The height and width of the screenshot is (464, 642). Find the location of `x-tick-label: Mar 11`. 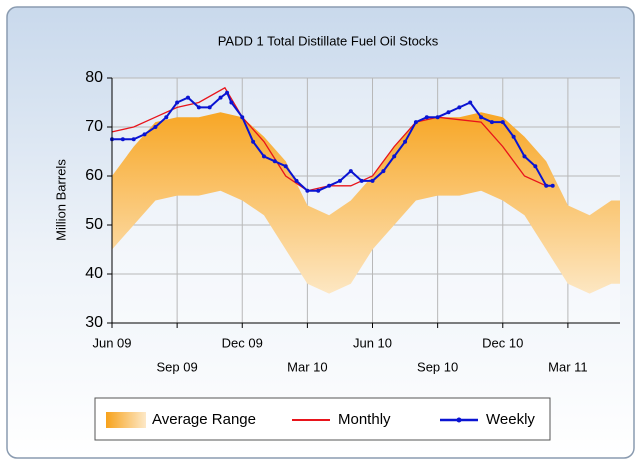

x-tick-label: Mar 11 is located at coordinates (568, 366).